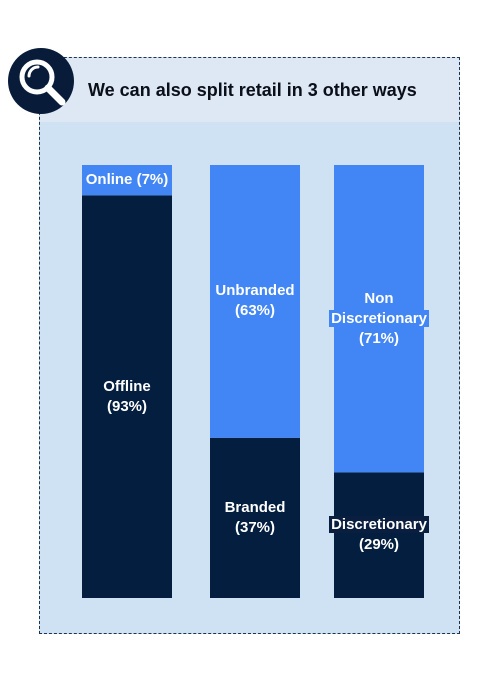 This screenshot has width=498, height=679. I want to click on segment-label-line: (29%), so click(378, 545).